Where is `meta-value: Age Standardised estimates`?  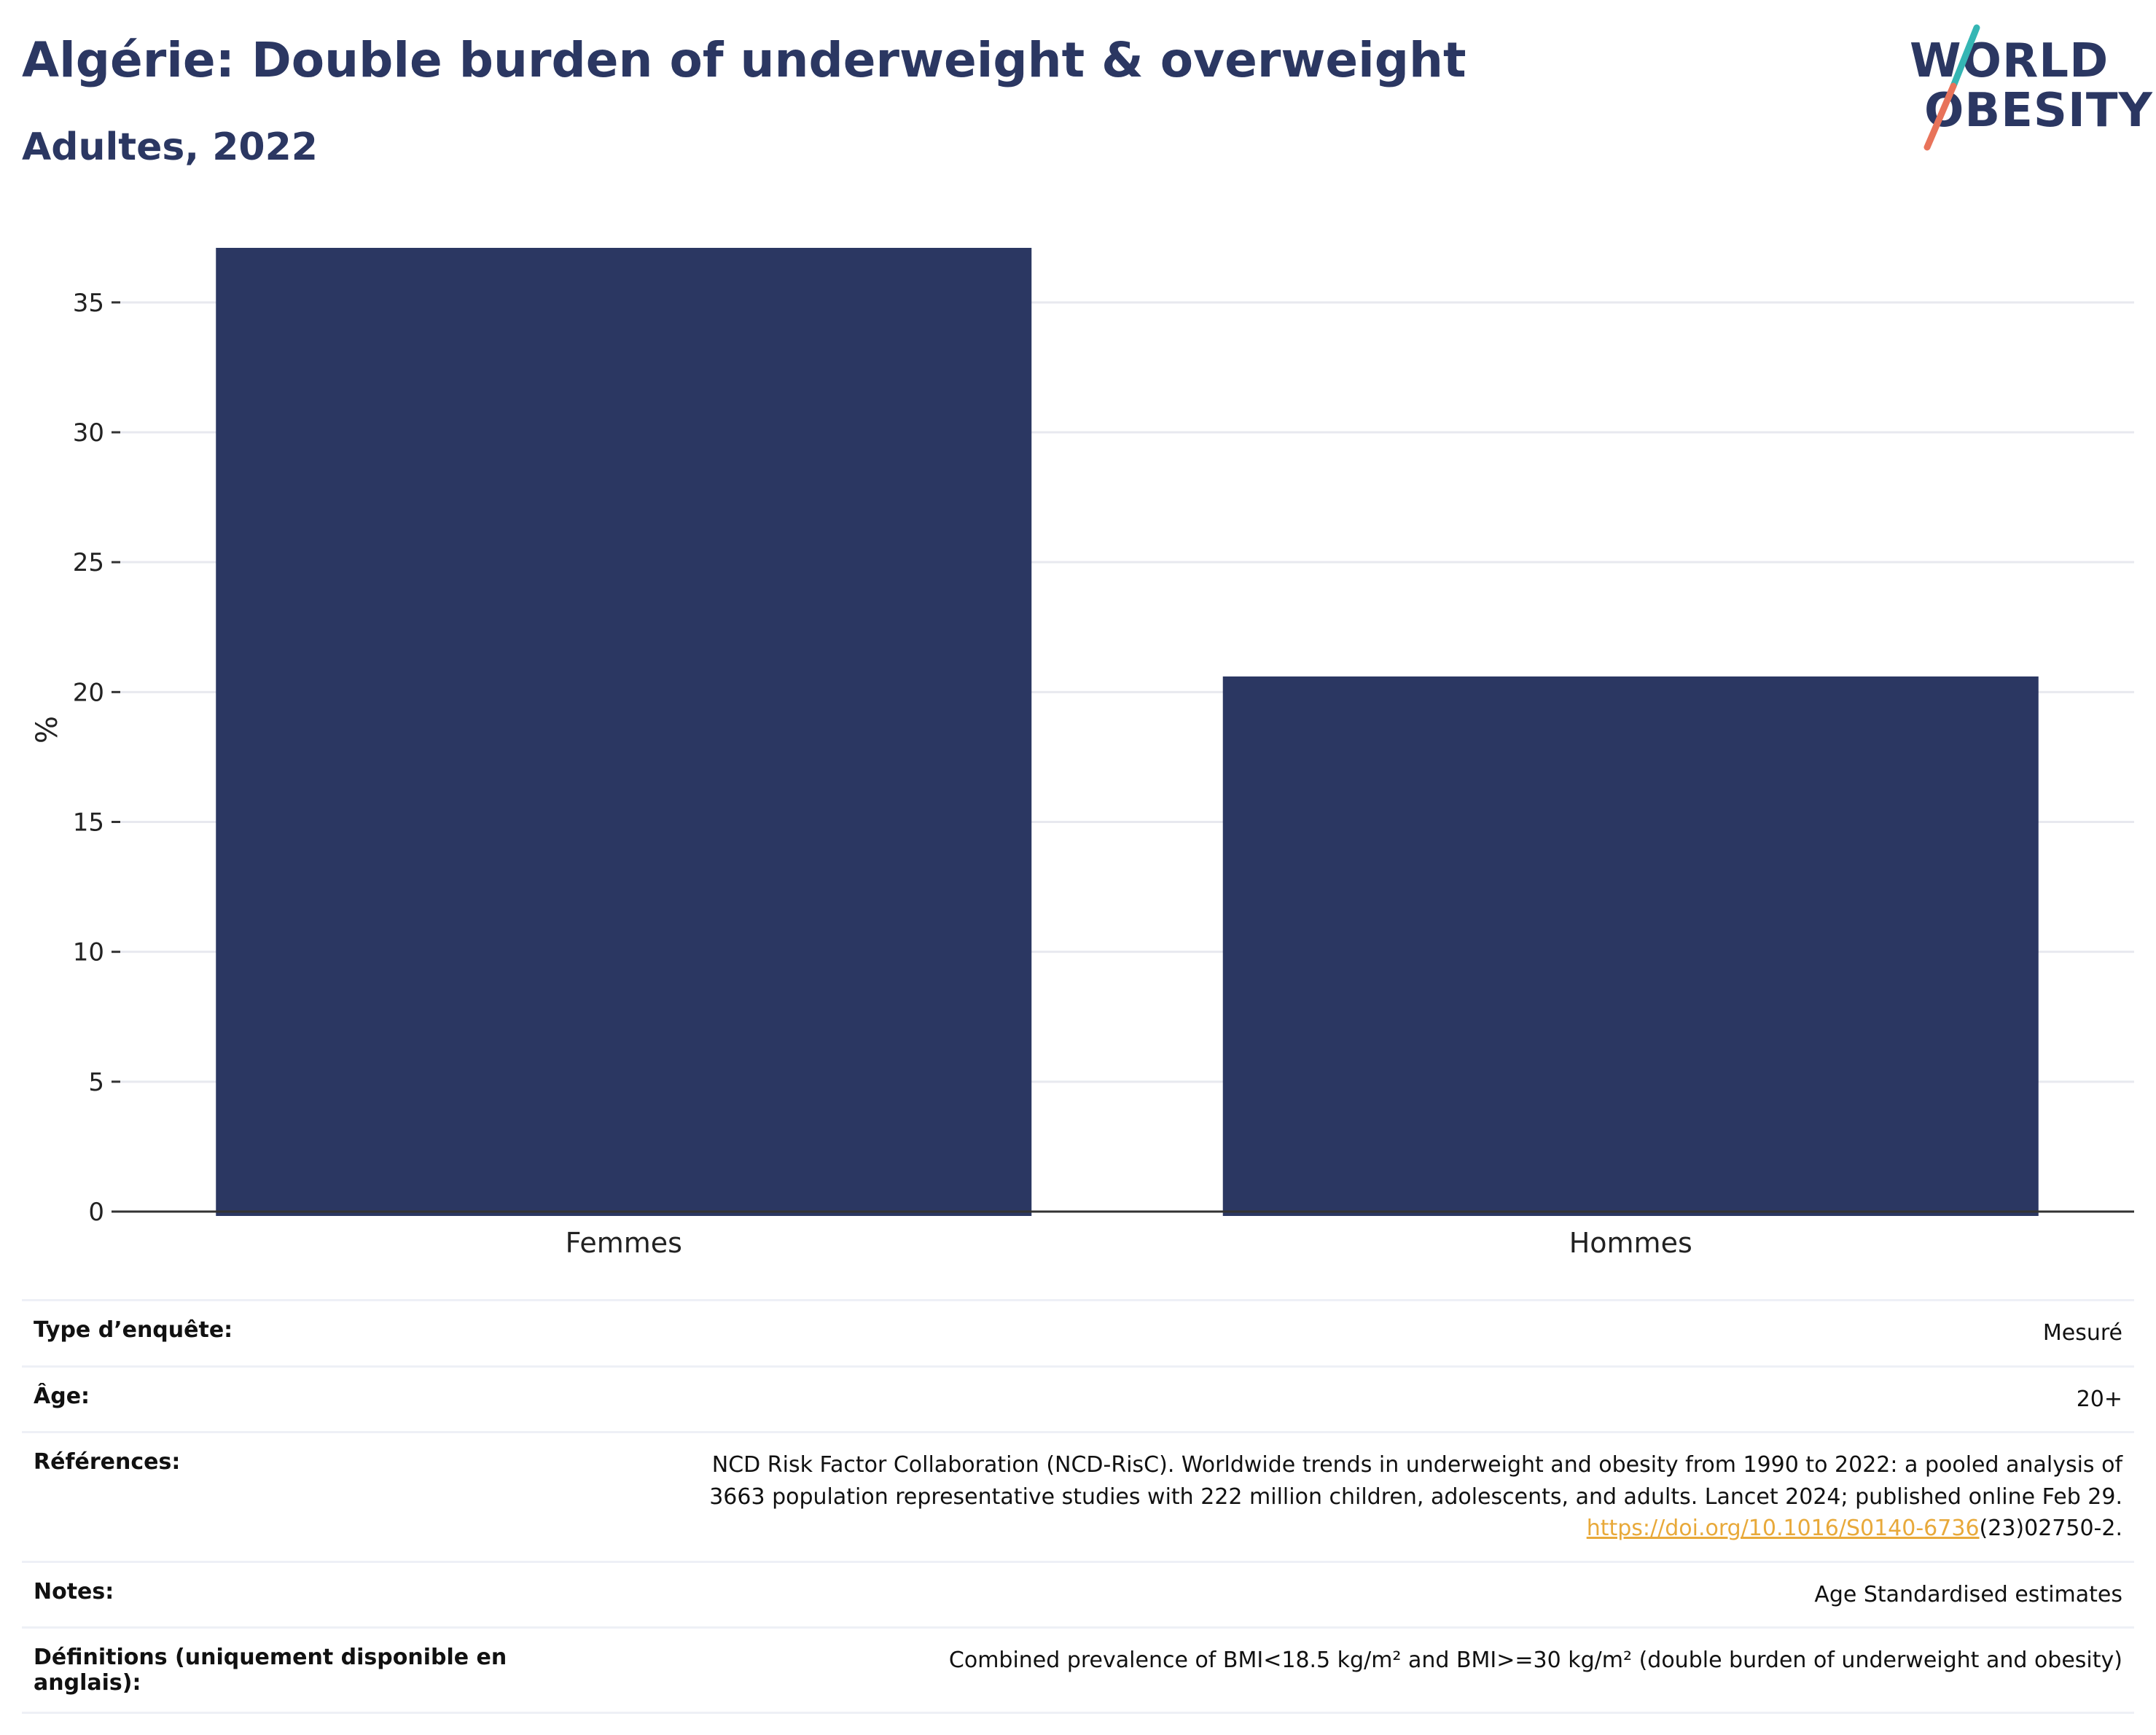 meta-value: Age Standardised estimates is located at coordinates (1968, 1594).